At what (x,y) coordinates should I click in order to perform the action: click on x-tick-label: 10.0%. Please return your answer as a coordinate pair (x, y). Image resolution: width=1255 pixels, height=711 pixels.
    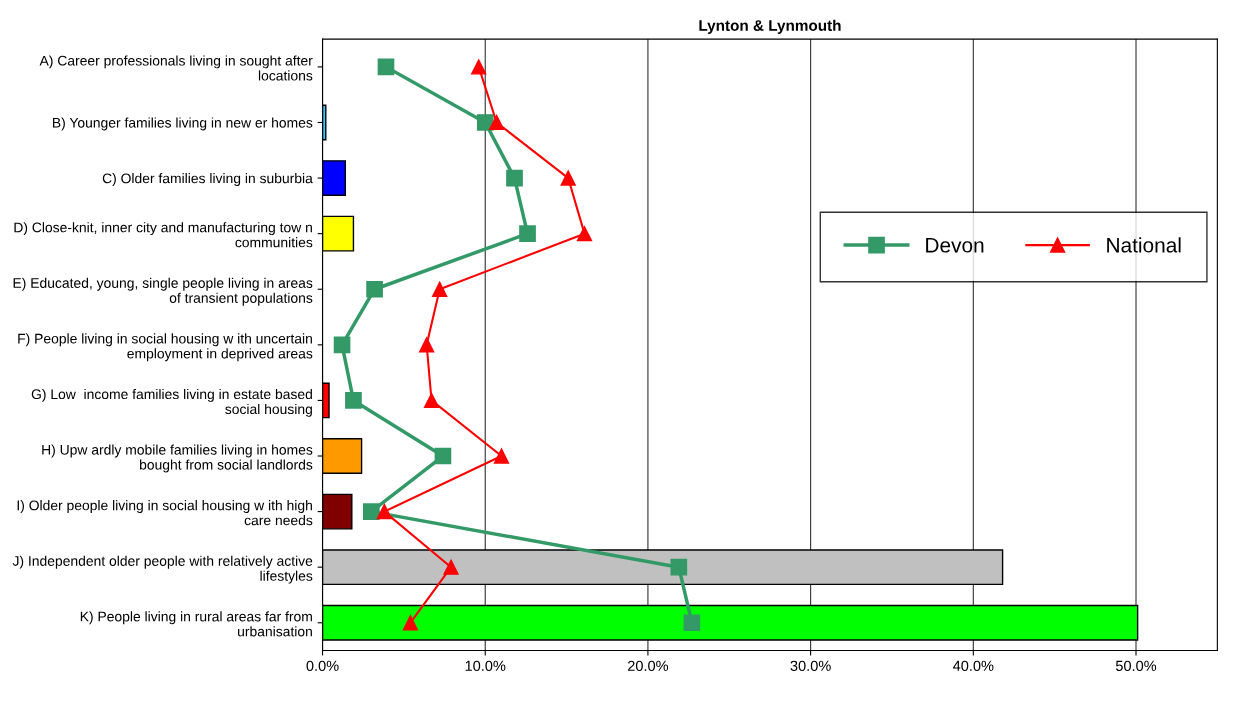
    Looking at the image, I should click on (485, 665).